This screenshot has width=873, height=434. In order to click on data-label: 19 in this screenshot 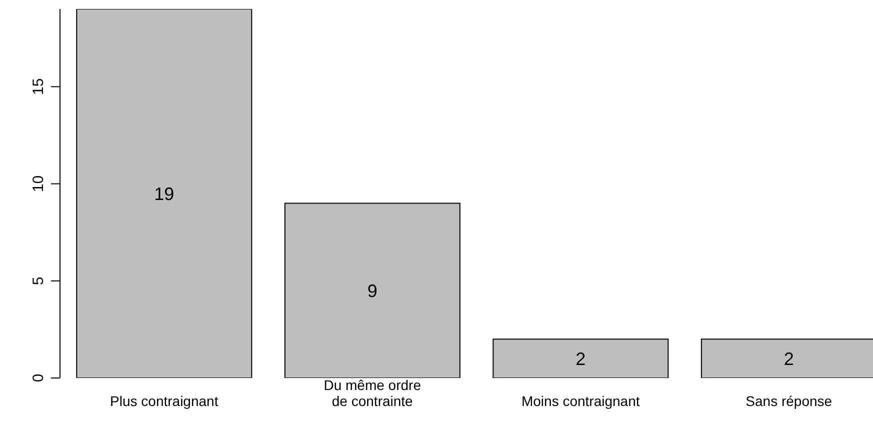, I will do `click(164, 194)`.